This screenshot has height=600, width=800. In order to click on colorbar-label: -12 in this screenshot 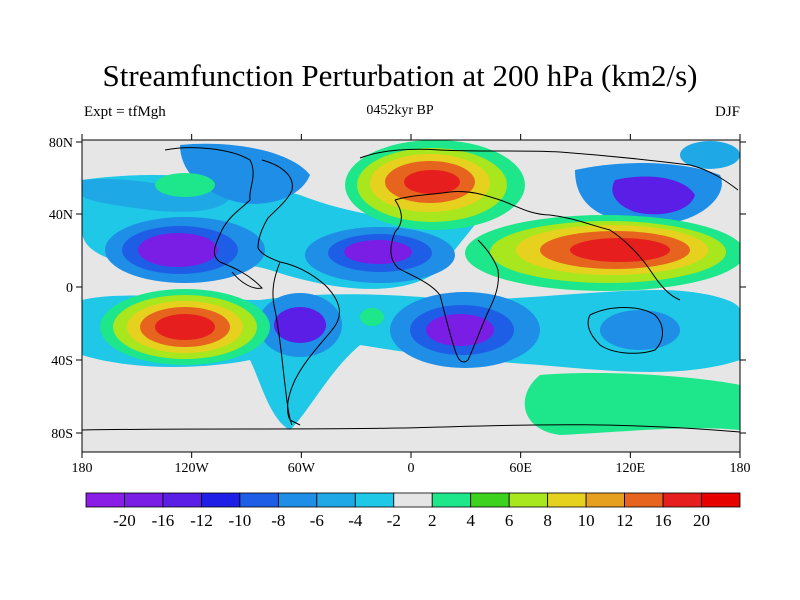, I will do `click(201, 520)`.